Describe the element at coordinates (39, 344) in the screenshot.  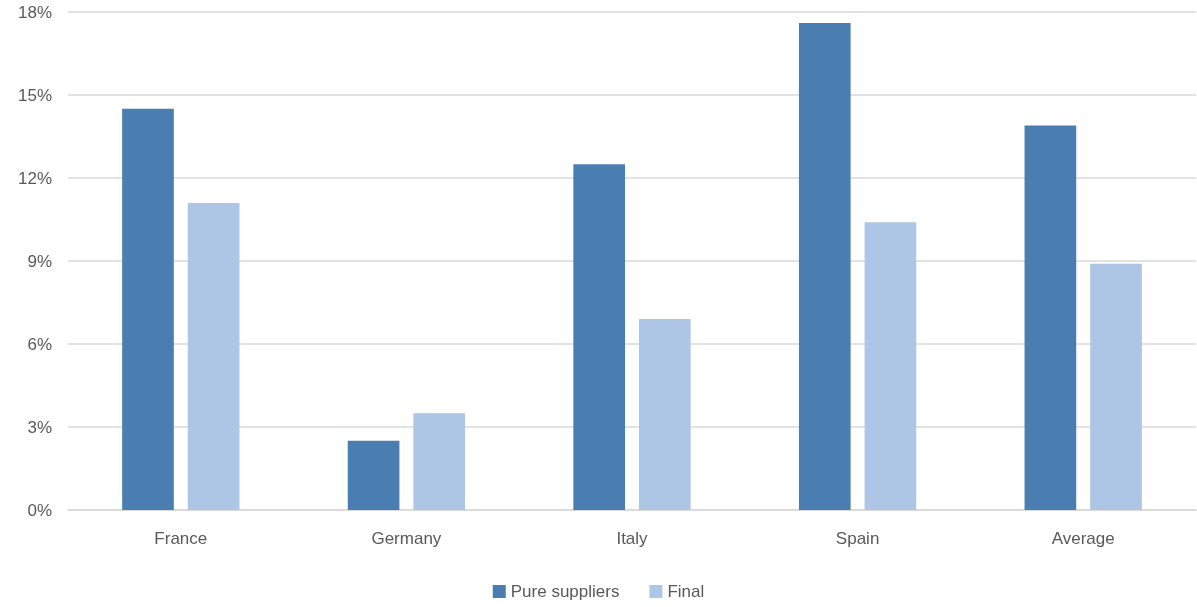
I see `y-tick-label: 6%` at that location.